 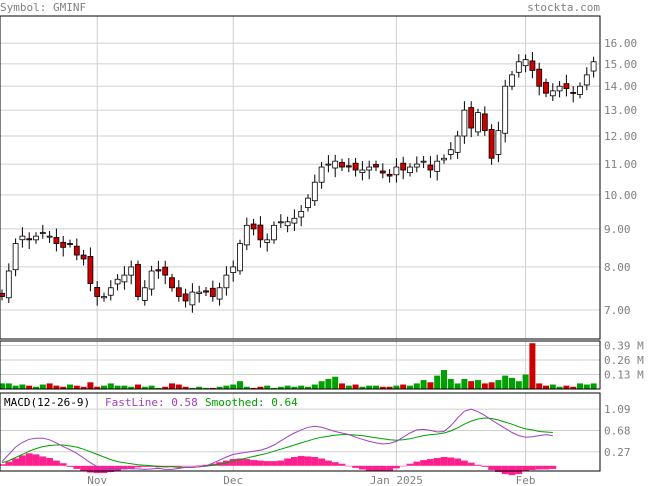 What do you see at coordinates (620, 64) in the screenshot?
I see `price-tick-label: 15.00` at bounding box center [620, 64].